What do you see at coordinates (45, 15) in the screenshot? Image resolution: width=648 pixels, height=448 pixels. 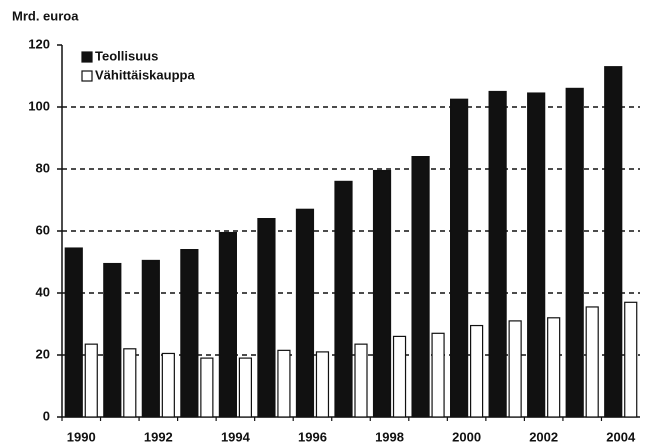 I see `y-axis-label: Mrd. euroa` at bounding box center [45, 15].